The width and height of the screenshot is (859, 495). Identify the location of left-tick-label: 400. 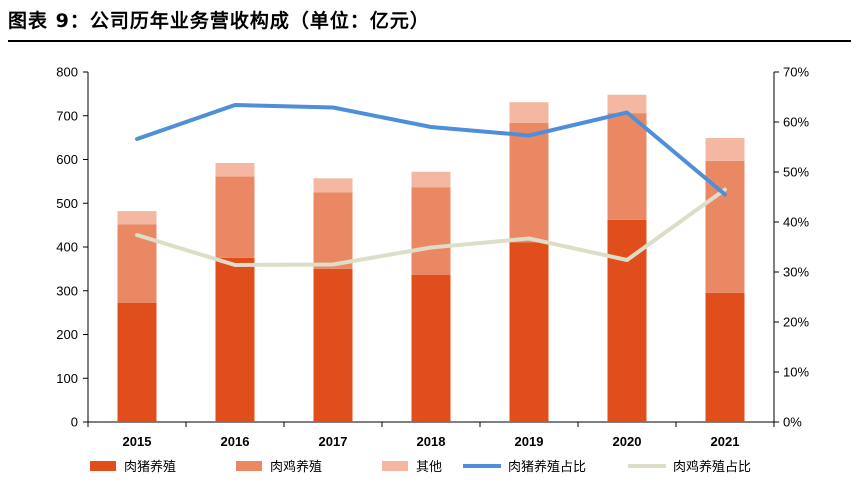
(67, 247).